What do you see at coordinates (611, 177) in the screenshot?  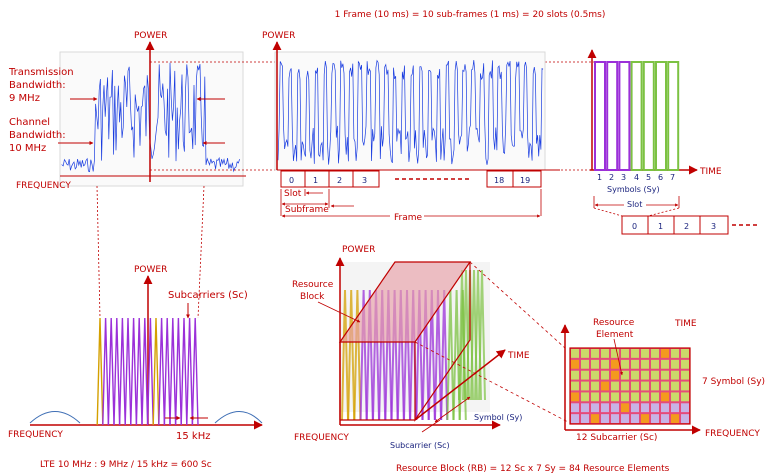 I see `symbol-number: 2` at bounding box center [611, 177].